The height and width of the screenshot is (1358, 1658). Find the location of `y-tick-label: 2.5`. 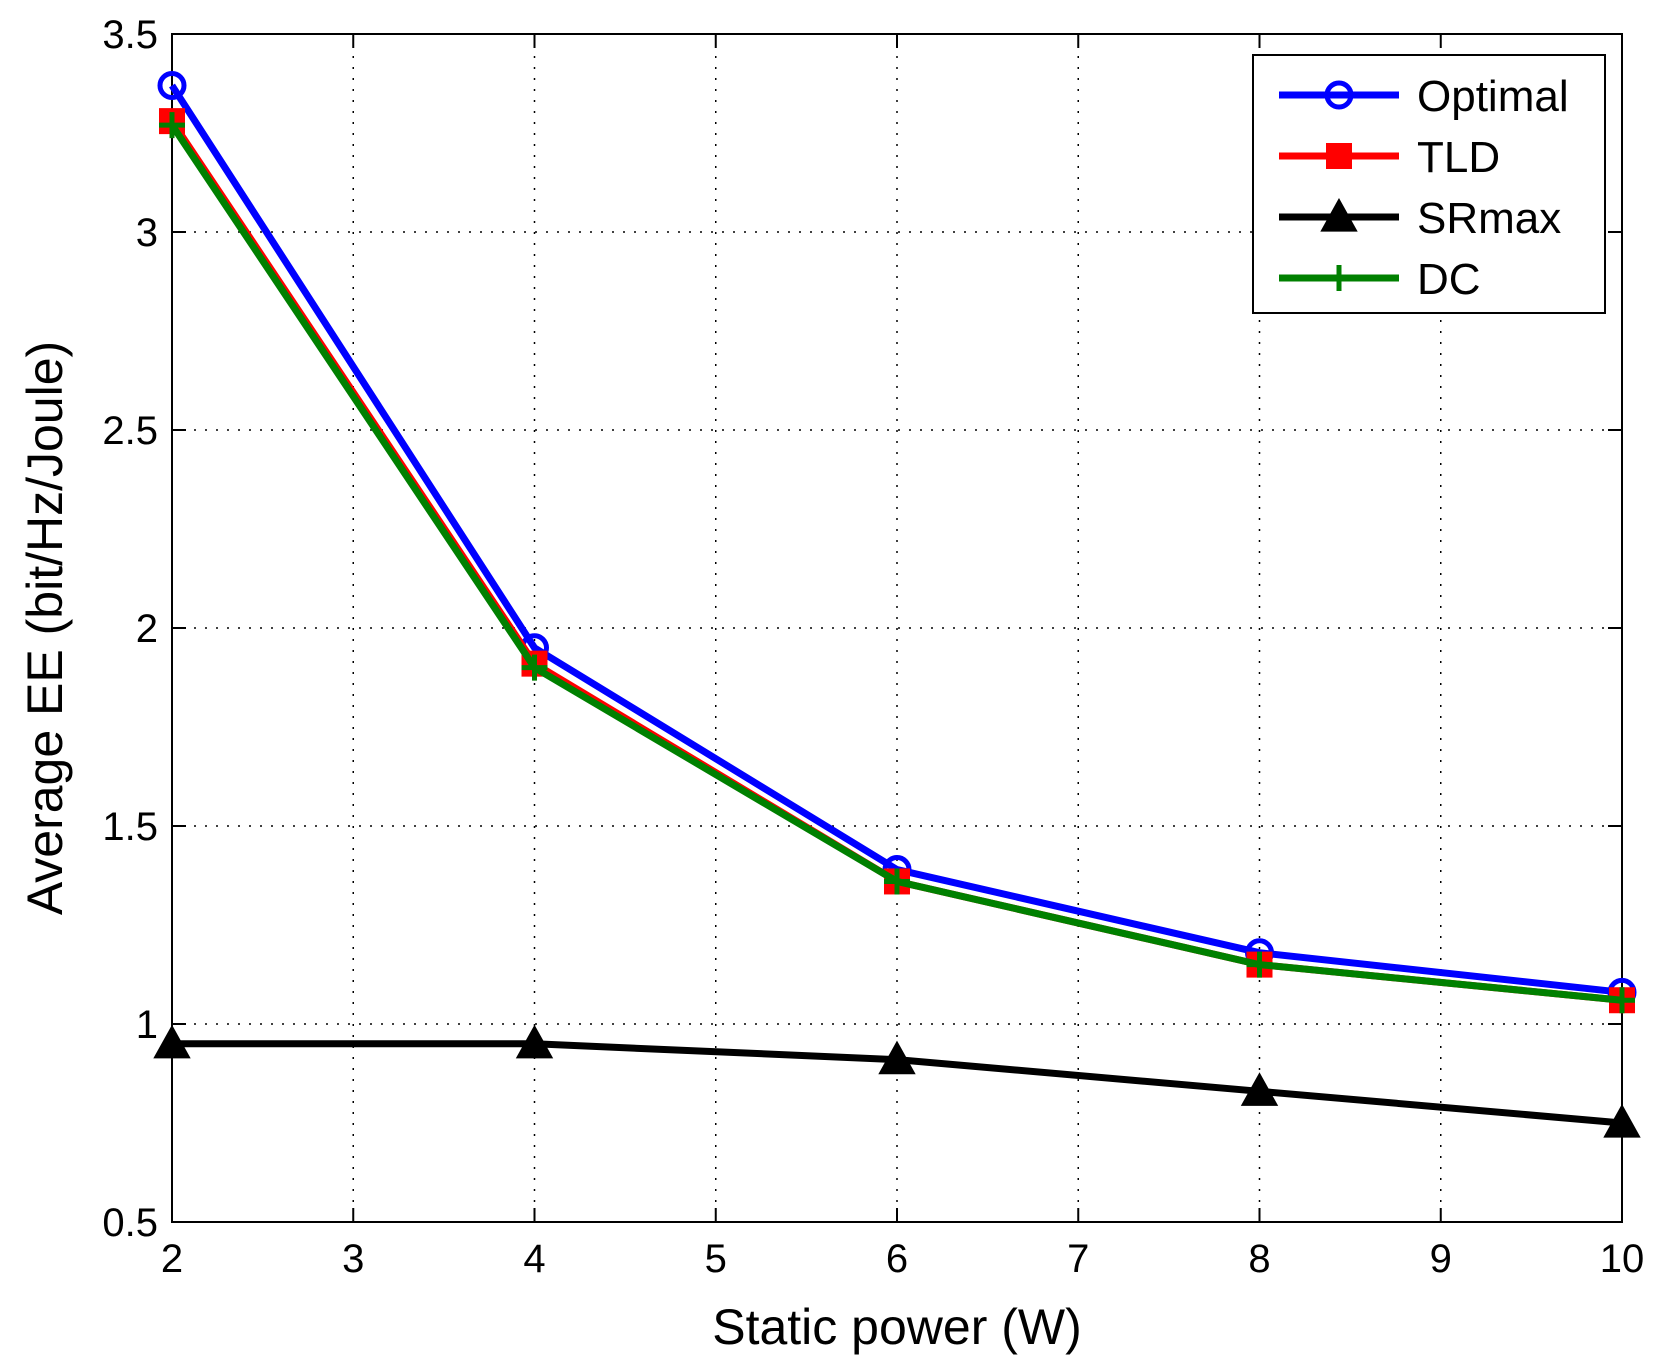

y-tick-label: 2.5 is located at coordinates (130, 431).